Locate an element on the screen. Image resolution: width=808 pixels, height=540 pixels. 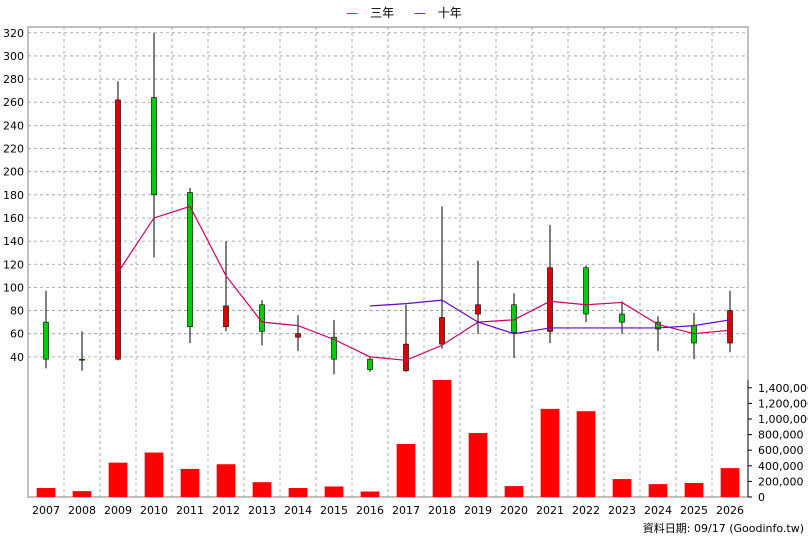
volume-tick-label: 800,000 is located at coordinates (781, 435).